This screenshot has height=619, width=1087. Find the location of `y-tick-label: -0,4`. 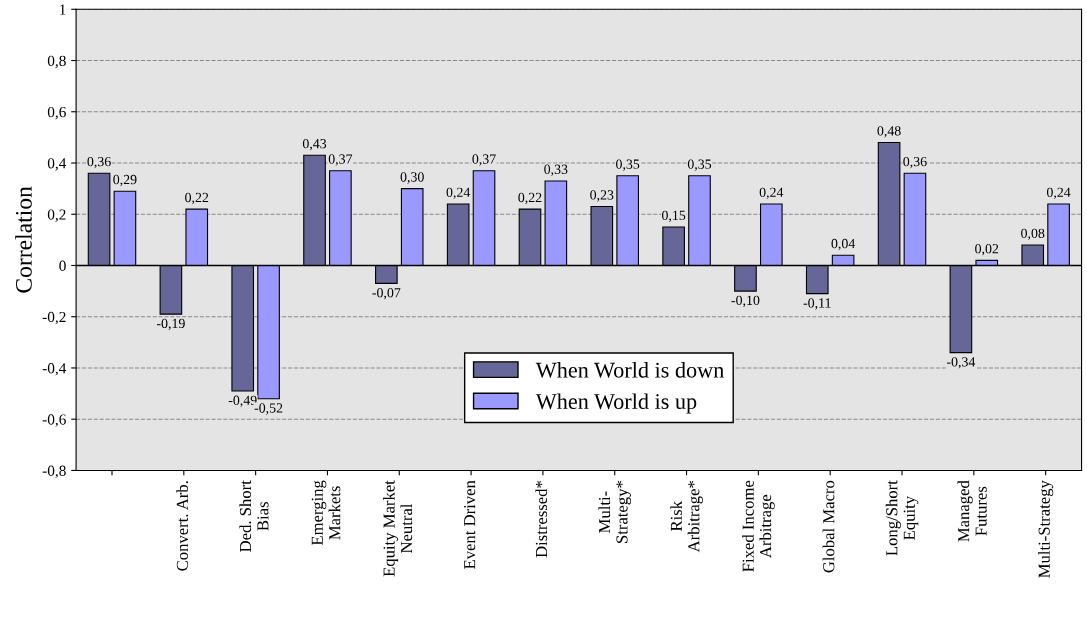

y-tick-label: -0,4 is located at coordinates (54, 369).